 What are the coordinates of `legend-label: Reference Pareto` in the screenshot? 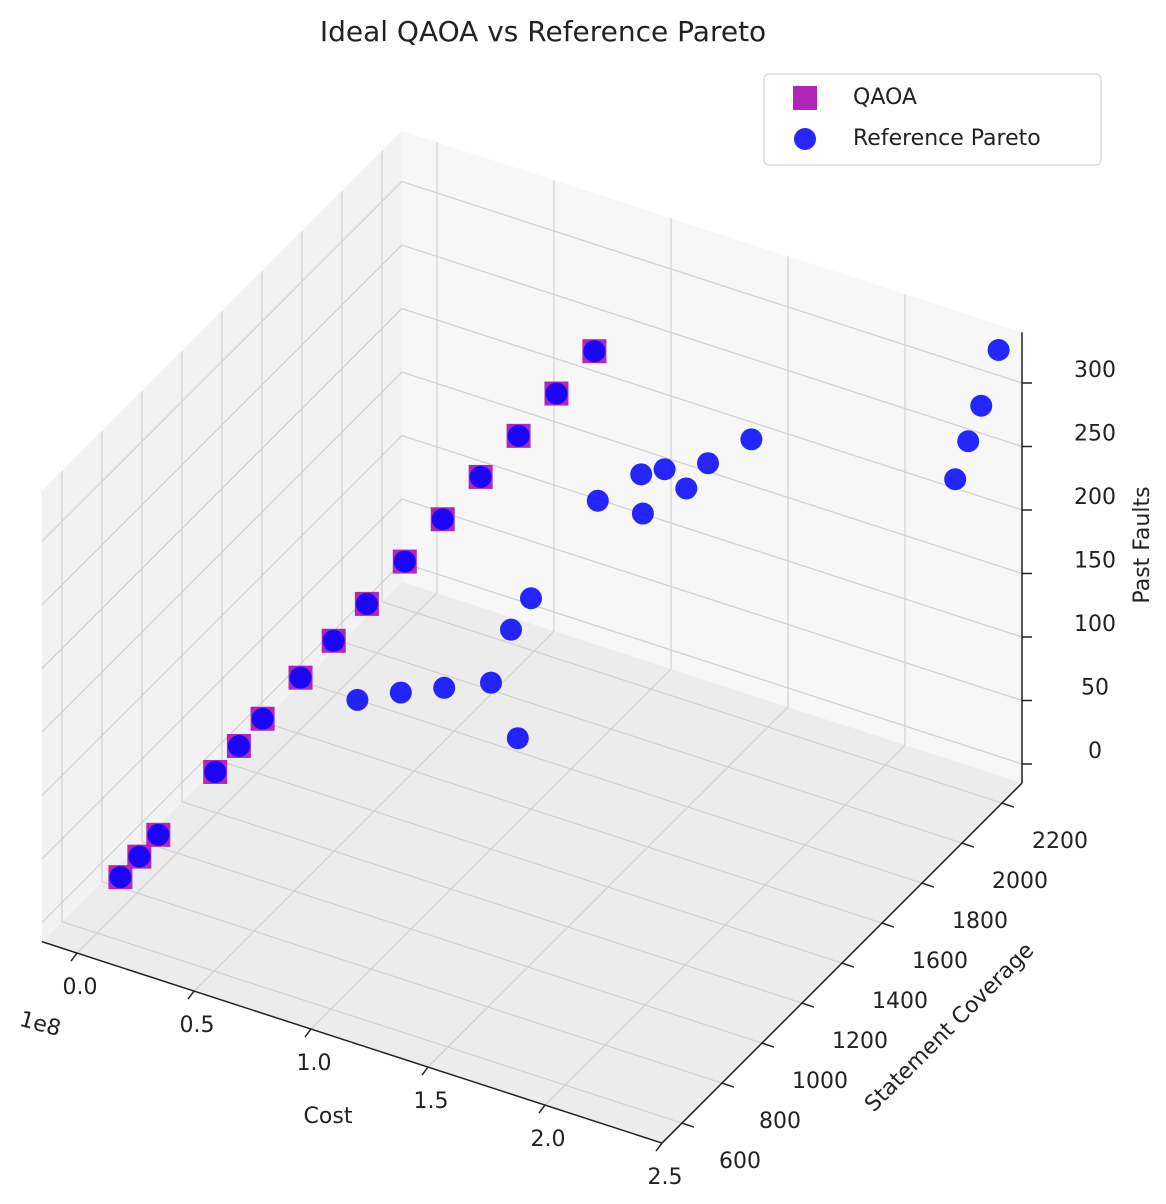 It's located at (947, 138).